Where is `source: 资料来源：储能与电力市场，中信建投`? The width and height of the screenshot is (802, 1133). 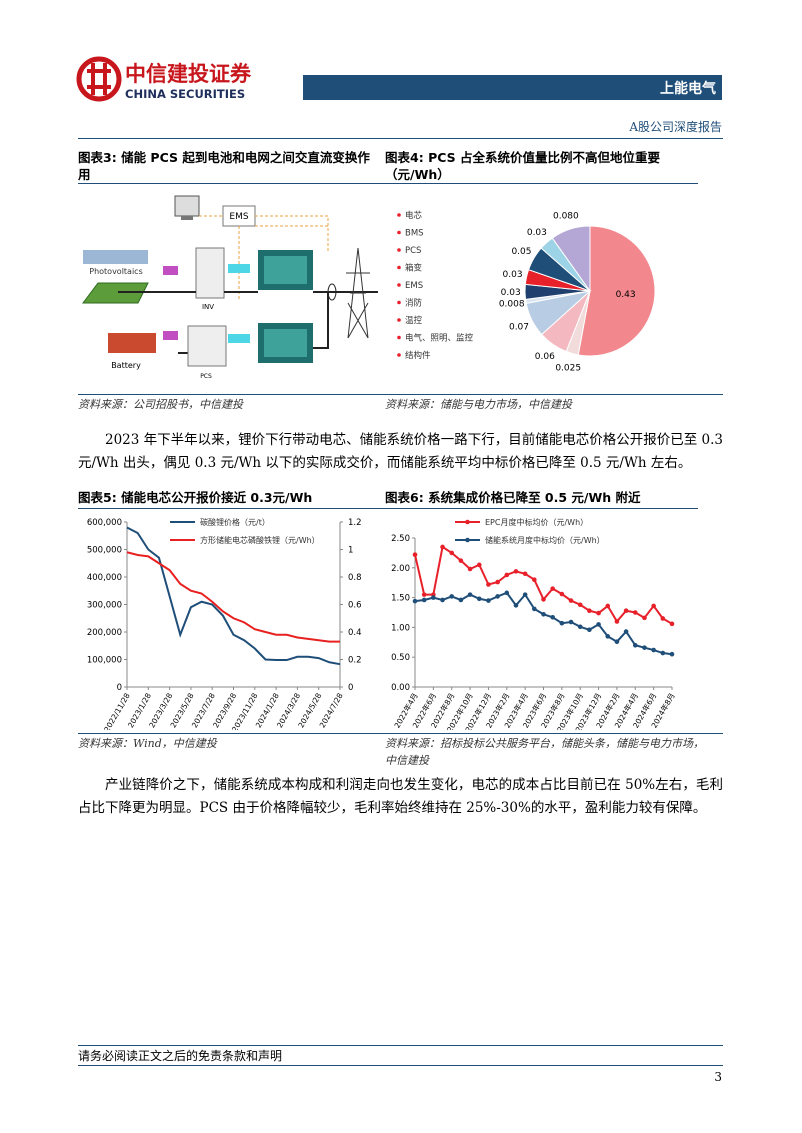 source: 资料来源：储能与电力市场，中信建投 is located at coordinates (478, 404).